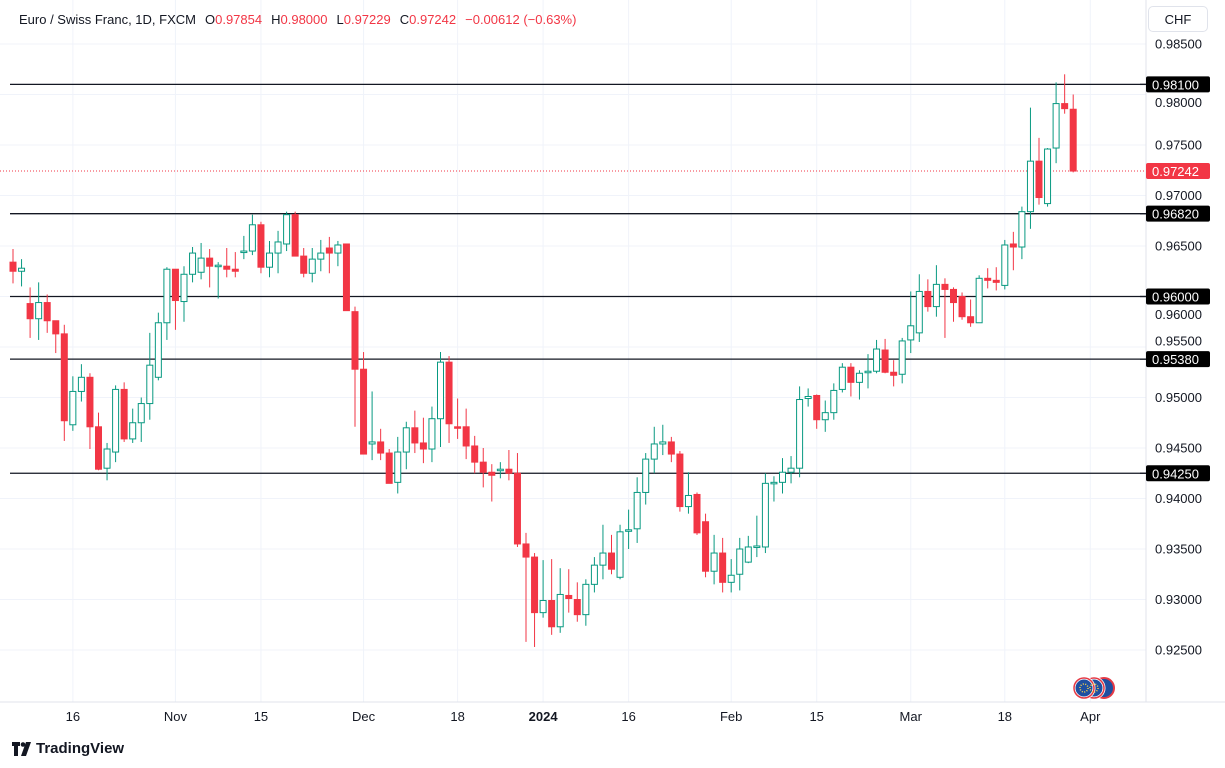  What do you see at coordinates (276, 19) in the screenshot?
I see `high-label: H` at bounding box center [276, 19].